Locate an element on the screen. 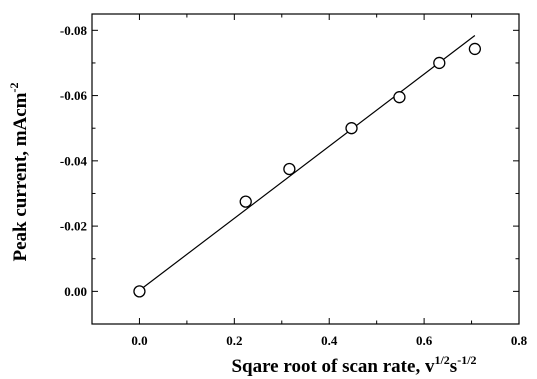  x-tick-label: 0.0 is located at coordinates (139, 340).